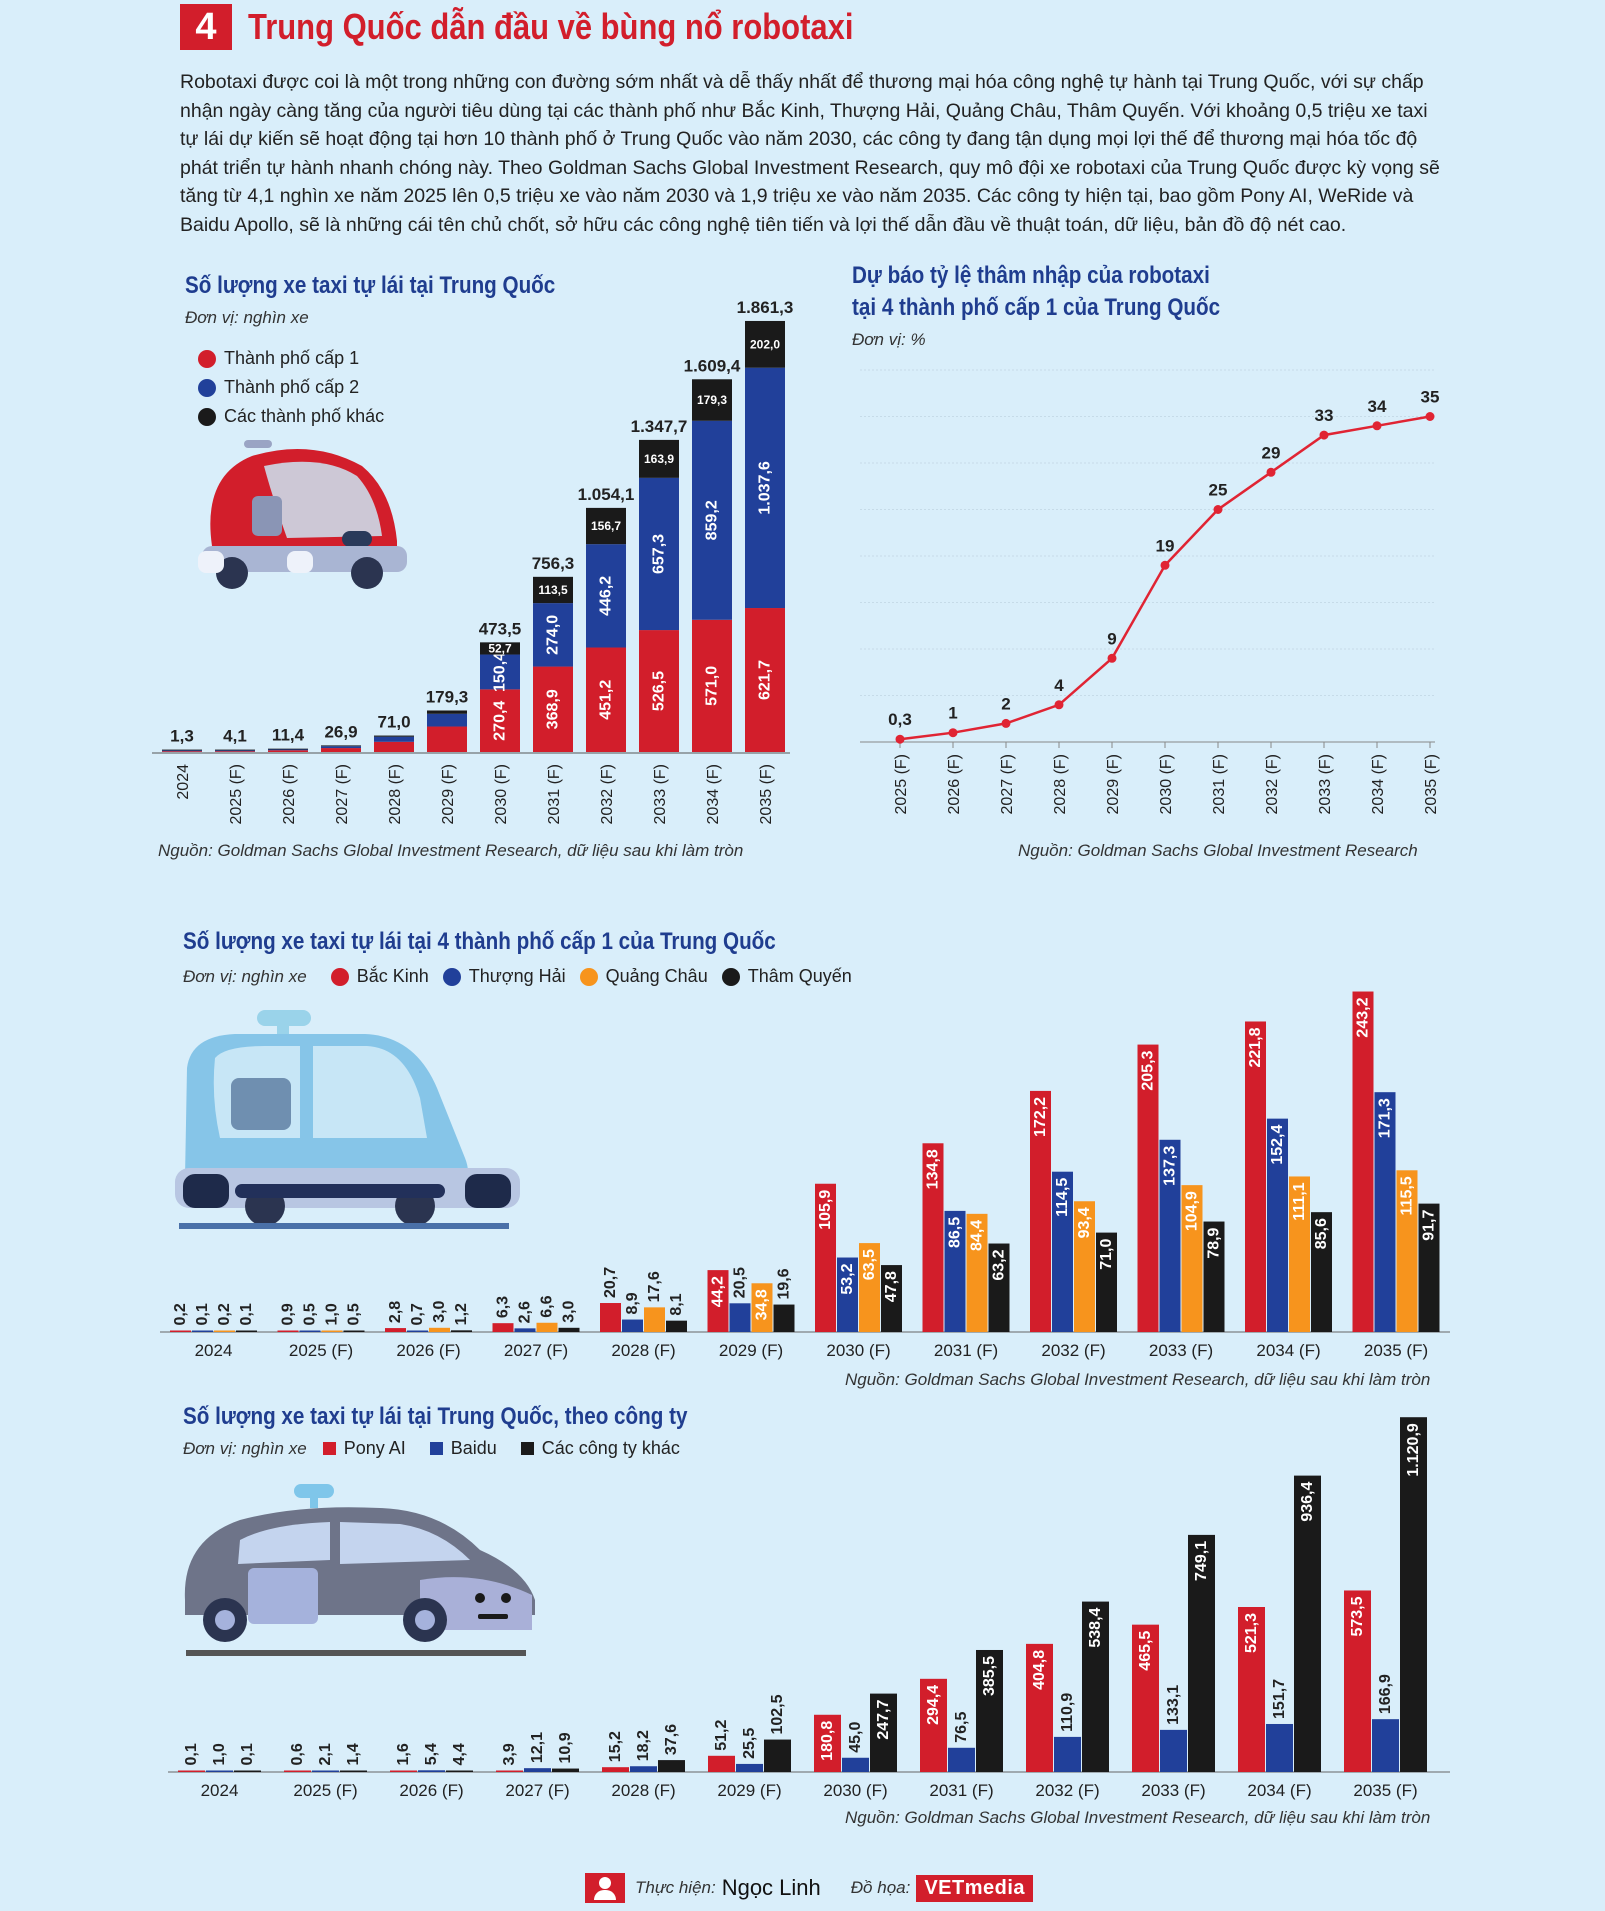 The height and width of the screenshot is (1911, 1605). What do you see at coordinates (1430, 397) in the screenshot?
I see `chart2-data-label-10: 35` at bounding box center [1430, 397].